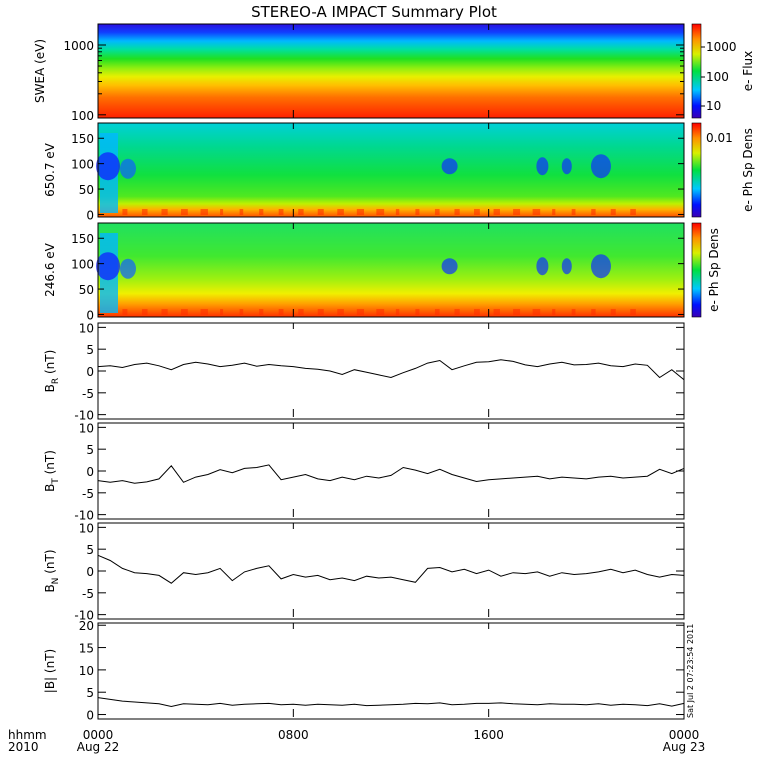  What do you see at coordinates (52, 471) in the screenshot?
I see `BT-ylabel: BT (nT)` at bounding box center [52, 471].